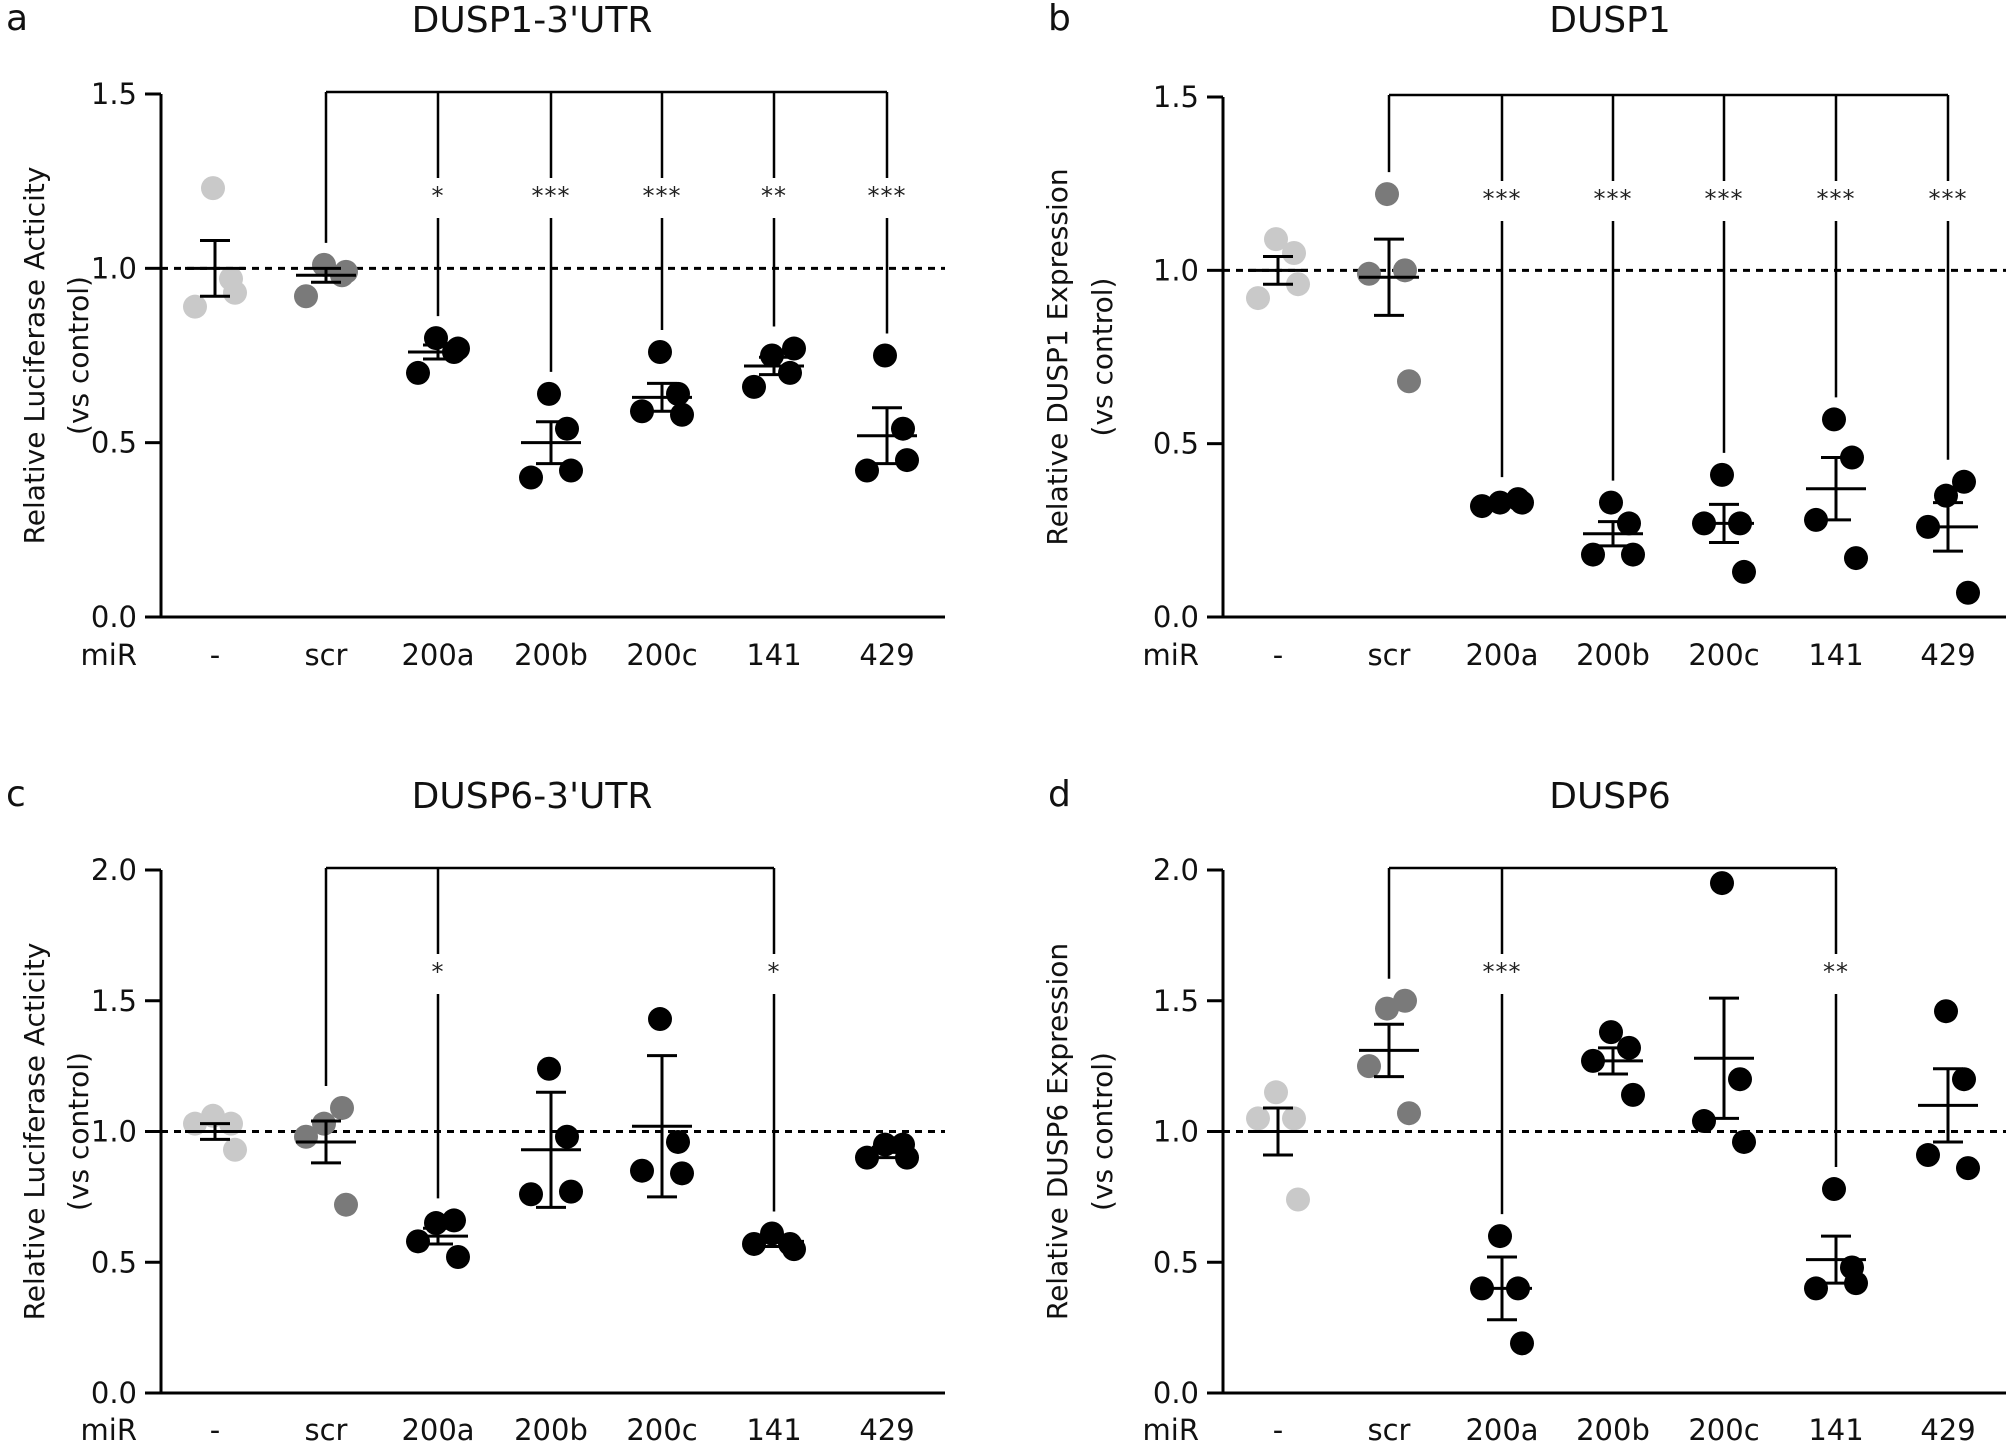 This screenshot has height=1452, width=2007. Describe the element at coordinates (16, 794) in the screenshot. I see `panel-letter: c` at that location.